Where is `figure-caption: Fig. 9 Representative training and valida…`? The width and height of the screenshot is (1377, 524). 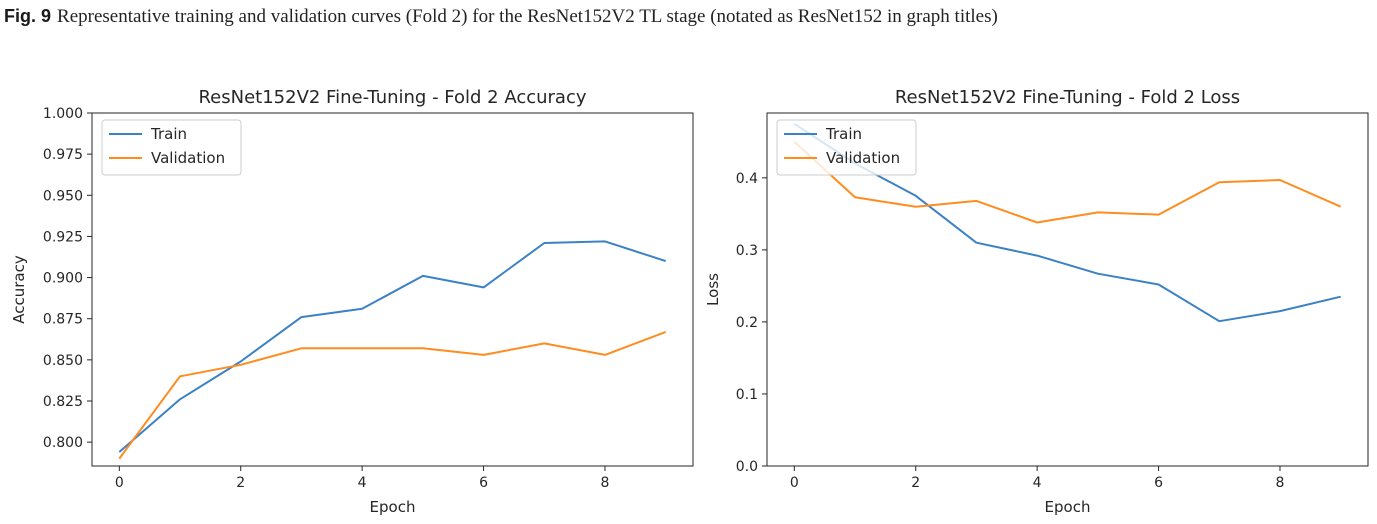 figure-caption: Fig. 9 Representative training and valida… is located at coordinates (688, 17).